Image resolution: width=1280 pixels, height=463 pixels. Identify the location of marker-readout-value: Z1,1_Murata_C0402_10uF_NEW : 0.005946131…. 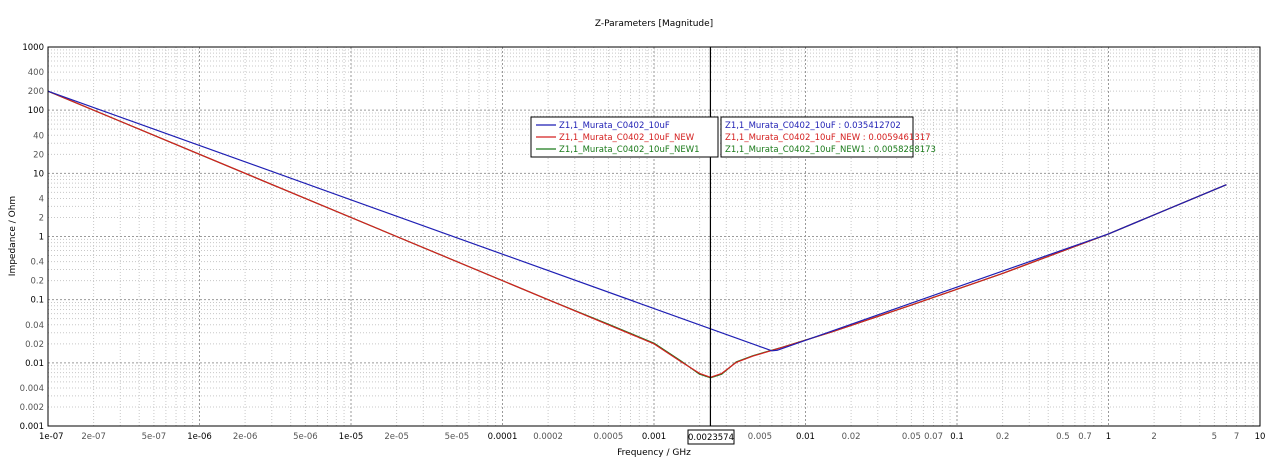
(828, 138).